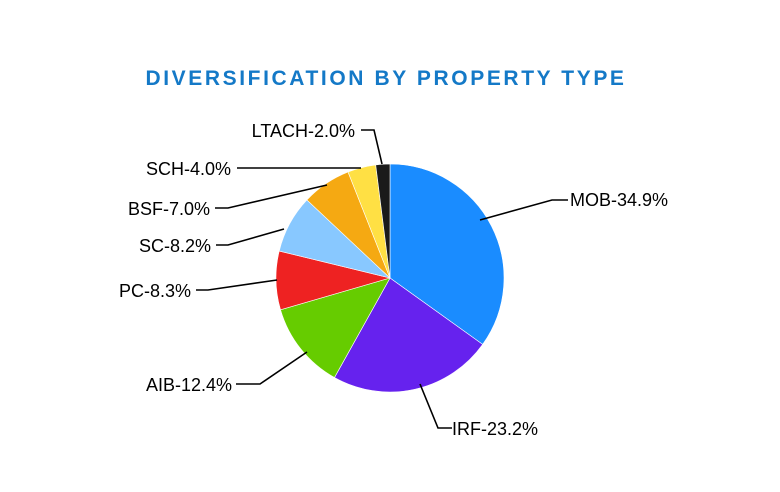 This screenshot has height=492, width=780. Describe the element at coordinates (435, 406) in the screenshot. I see `leader-line-irf` at that location.